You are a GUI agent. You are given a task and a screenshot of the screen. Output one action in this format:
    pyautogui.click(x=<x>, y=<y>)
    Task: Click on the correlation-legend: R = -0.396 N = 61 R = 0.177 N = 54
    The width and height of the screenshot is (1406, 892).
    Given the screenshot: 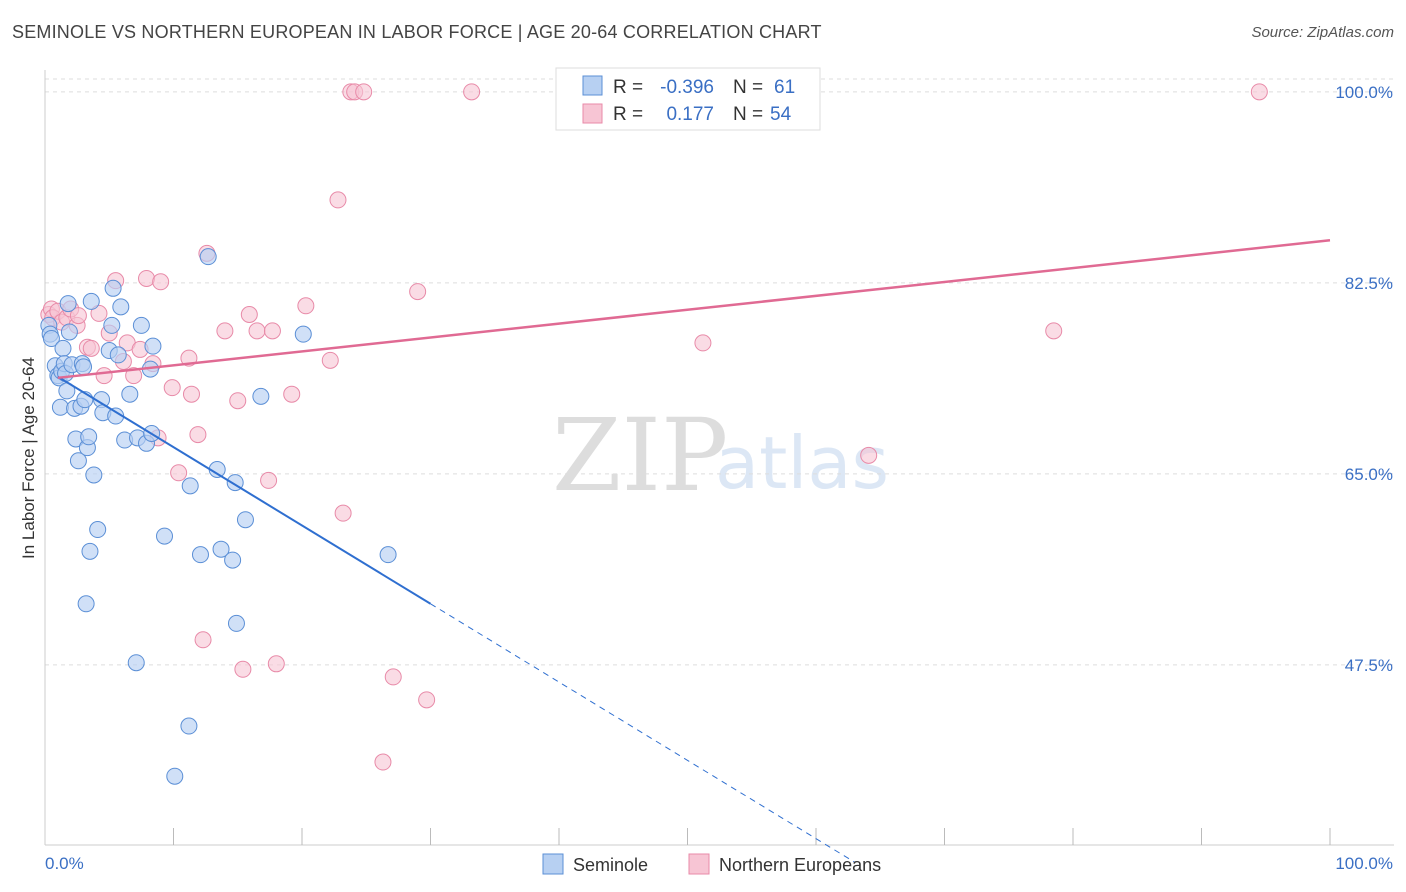 What is the action you would take?
    pyautogui.click(x=688, y=99)
    